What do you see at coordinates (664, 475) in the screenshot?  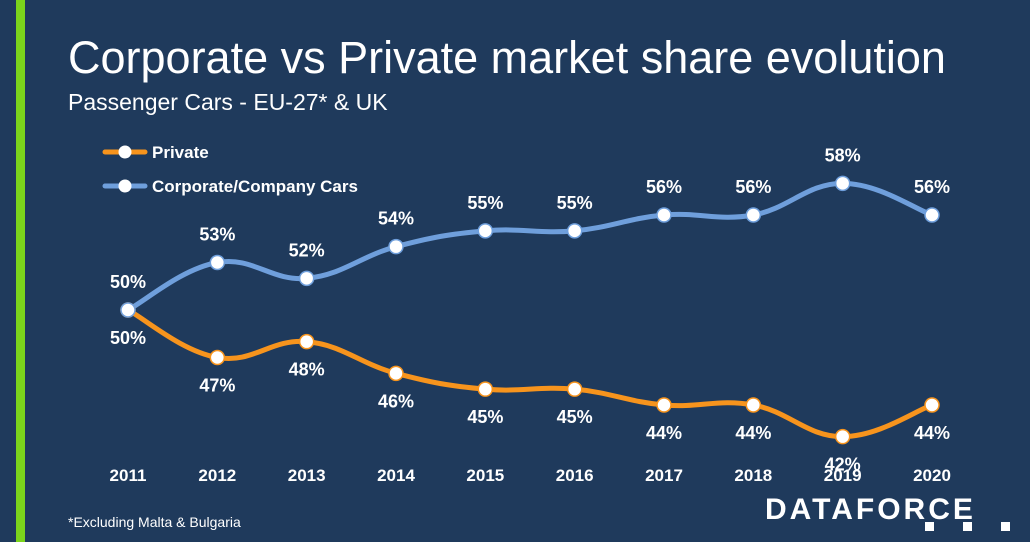 I see `x-tick-label: 2017` at bounding box center [664, 475].